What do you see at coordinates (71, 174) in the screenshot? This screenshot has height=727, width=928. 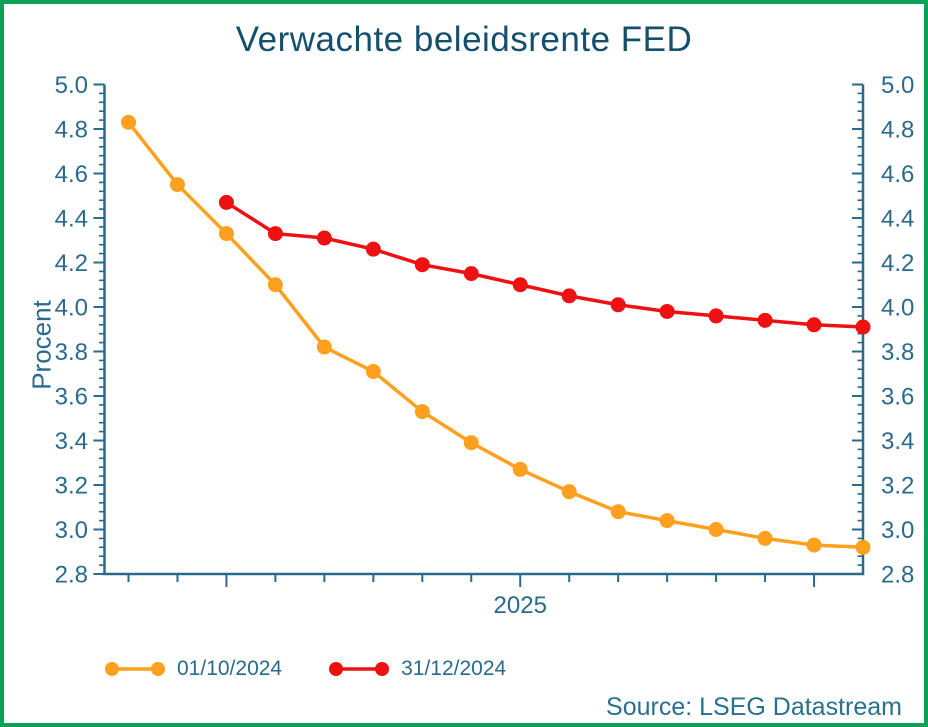 I see `y-tick-label-left: 4.6` at bounding box center [71, 174].